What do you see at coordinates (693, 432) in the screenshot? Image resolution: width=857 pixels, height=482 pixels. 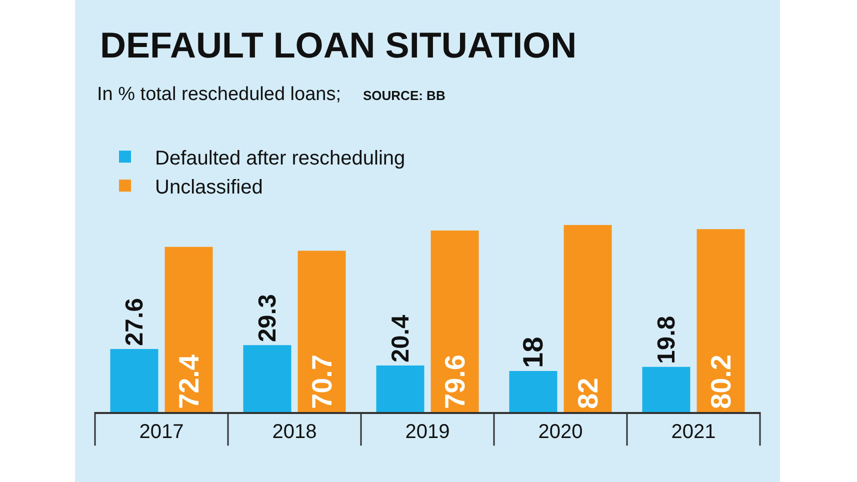 I see `x-tick-label: 2021` at bounding box center [693, 432].